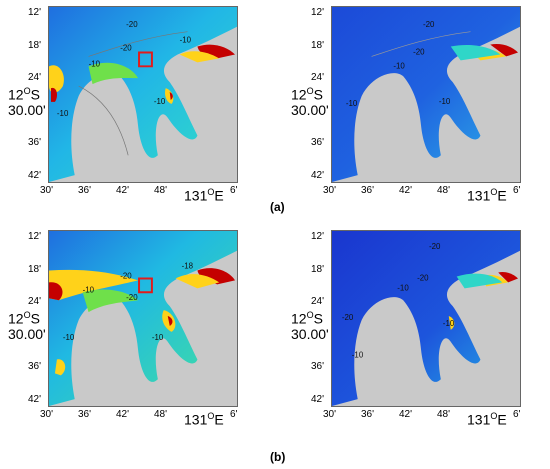 This screenshot has height=469, width=550. What do you see at coordinates (435, 246) in the screenshot?
I see `contour-label-d1: -20` at bounding box center [435, 246].